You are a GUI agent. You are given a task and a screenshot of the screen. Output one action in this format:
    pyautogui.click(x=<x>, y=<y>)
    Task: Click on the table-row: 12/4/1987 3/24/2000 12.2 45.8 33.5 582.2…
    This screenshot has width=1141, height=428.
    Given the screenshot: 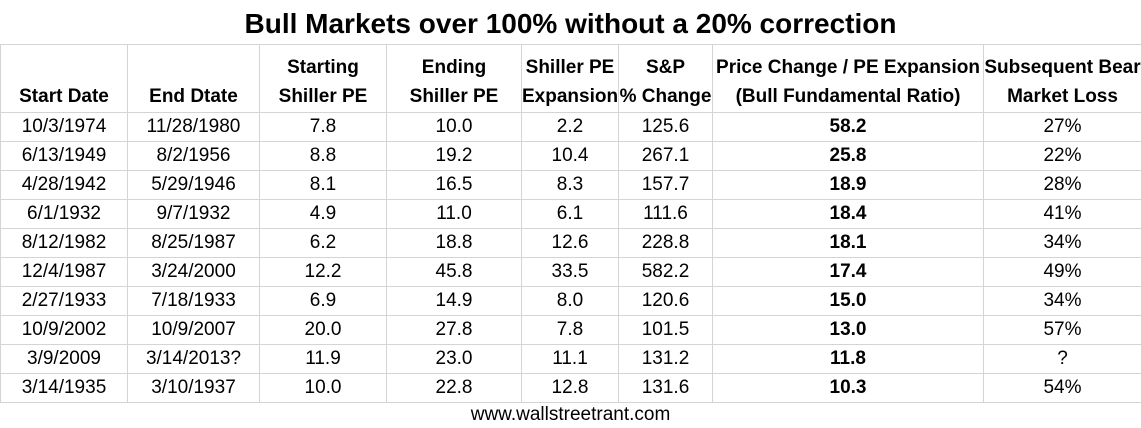 What is the action you would take?
    pyautogui.click(x=570, y=272)
    